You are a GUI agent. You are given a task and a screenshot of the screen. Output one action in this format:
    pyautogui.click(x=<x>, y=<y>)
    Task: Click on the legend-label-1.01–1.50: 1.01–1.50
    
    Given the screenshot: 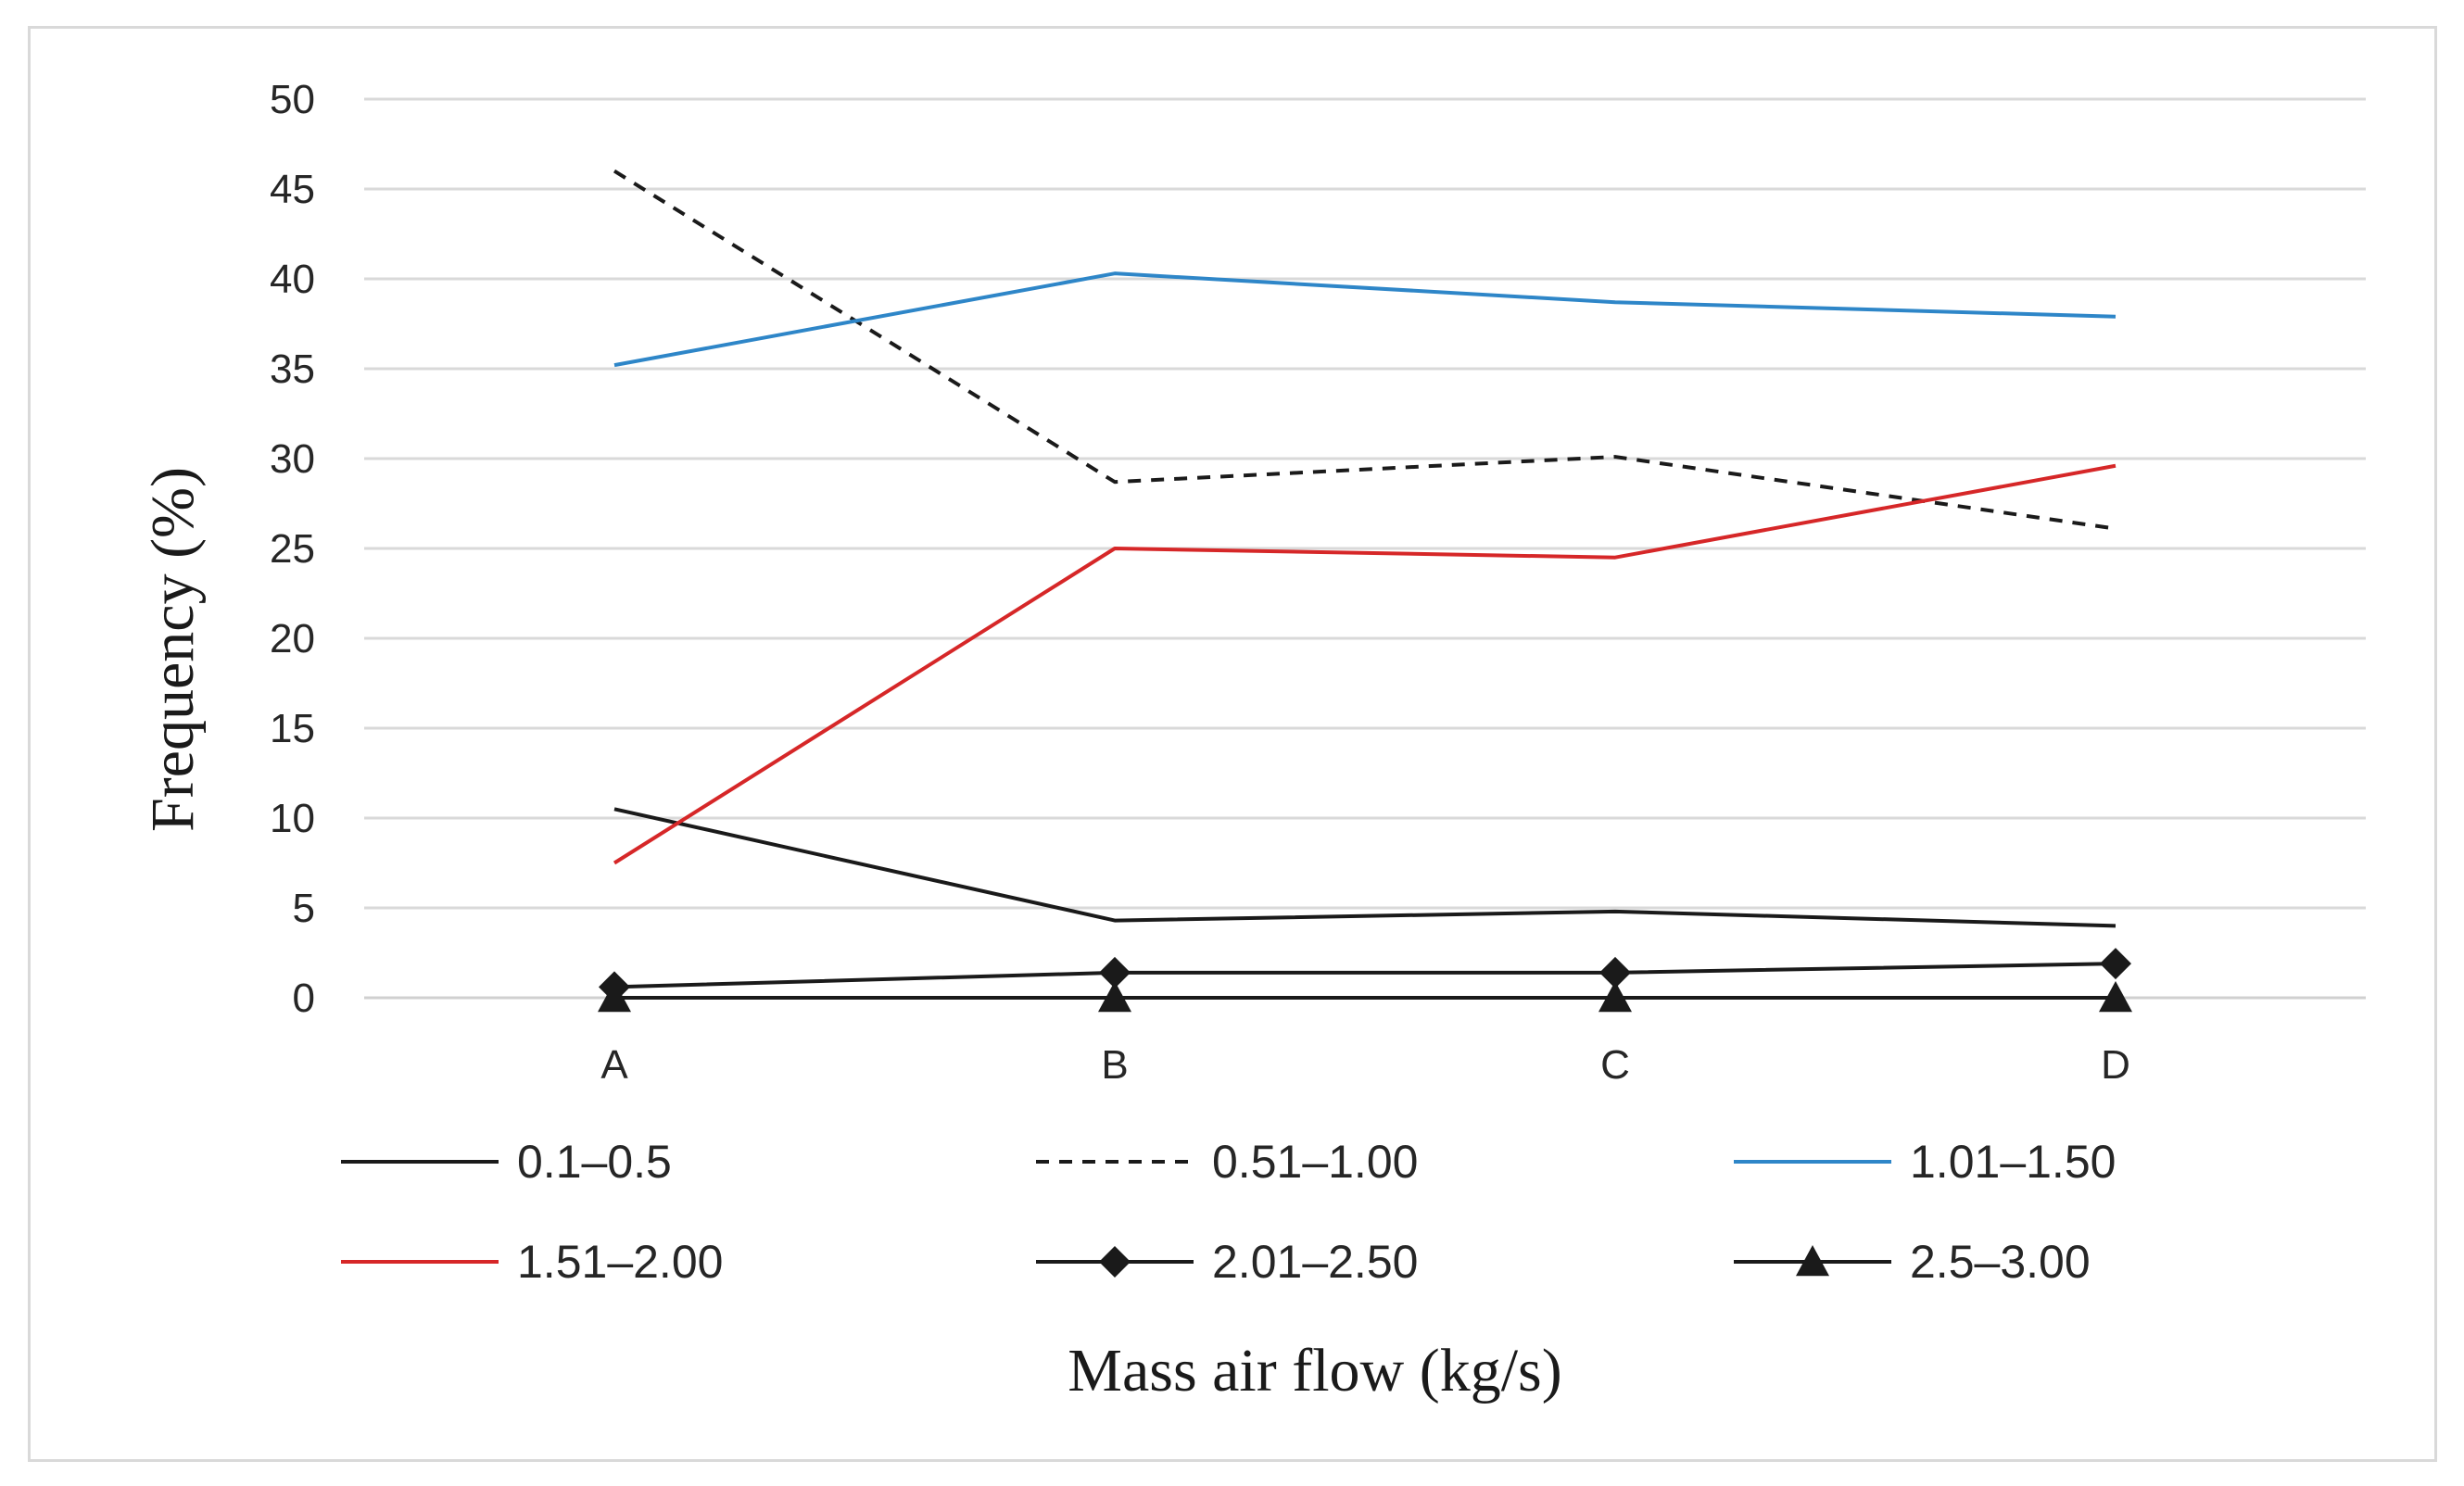 What is the action you would take?
    pyautogui.click(x=2013, y=1162)
    